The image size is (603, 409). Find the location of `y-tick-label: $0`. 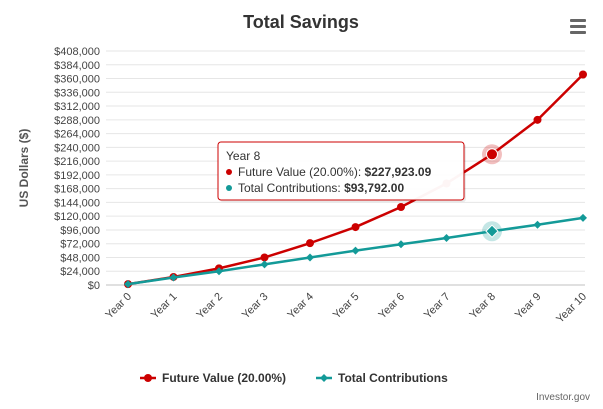

y-tick-label: $0 is located at coordinates (94, 286).